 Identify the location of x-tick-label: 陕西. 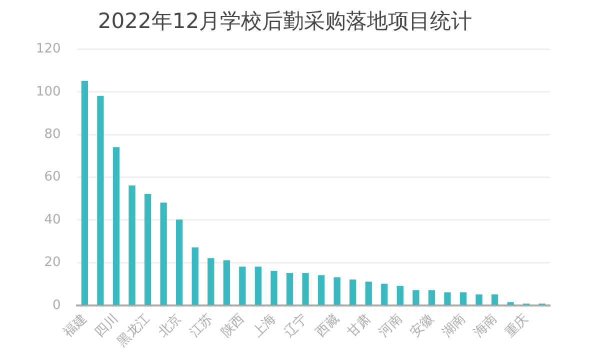
(233, 326).